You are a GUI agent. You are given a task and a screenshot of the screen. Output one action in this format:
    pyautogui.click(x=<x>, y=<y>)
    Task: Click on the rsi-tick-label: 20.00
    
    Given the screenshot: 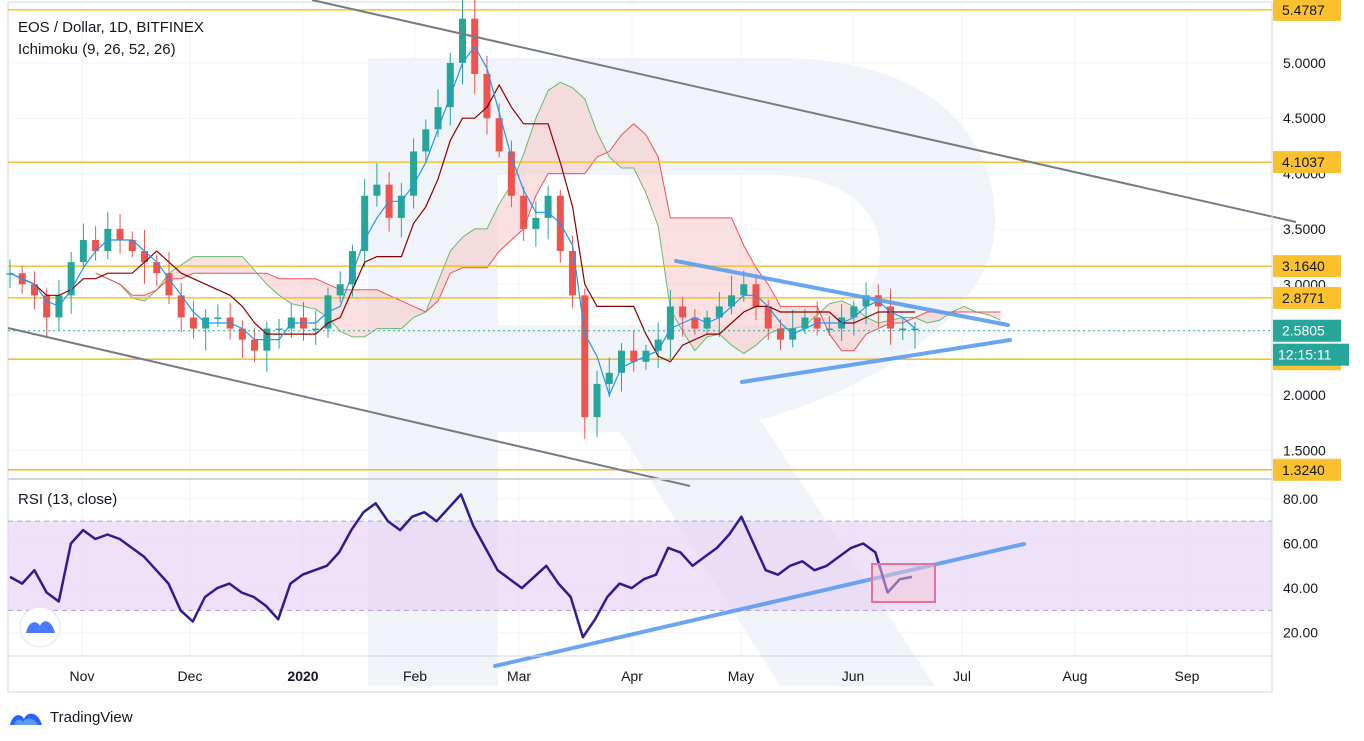 What is the action you would take?
    pyautogui.click(x=1300, y=633)
    